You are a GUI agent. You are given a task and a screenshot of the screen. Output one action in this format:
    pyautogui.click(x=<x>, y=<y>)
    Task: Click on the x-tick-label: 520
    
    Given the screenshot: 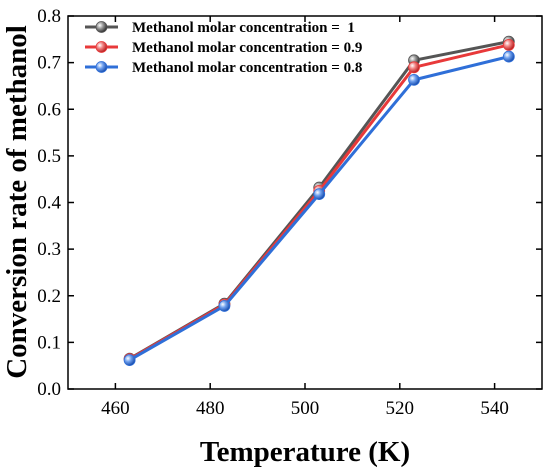 What is the action you would take?
    pyautogui.click(x=400, y=408)
    